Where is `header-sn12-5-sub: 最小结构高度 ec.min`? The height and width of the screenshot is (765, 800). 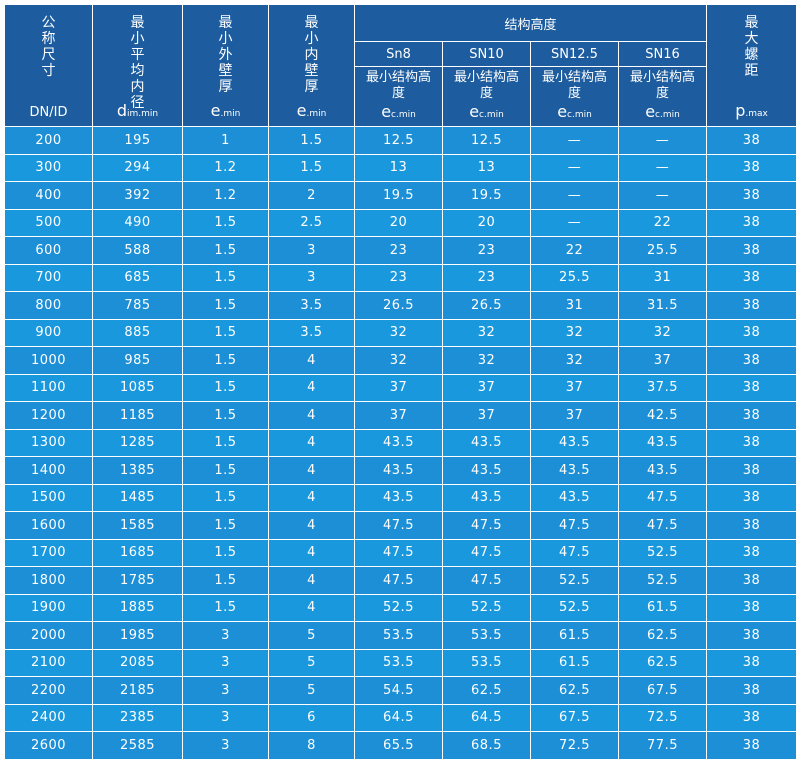 header-sn12-5-sub: 最小结构高度 ec.min is located at coordinates (574, 96).